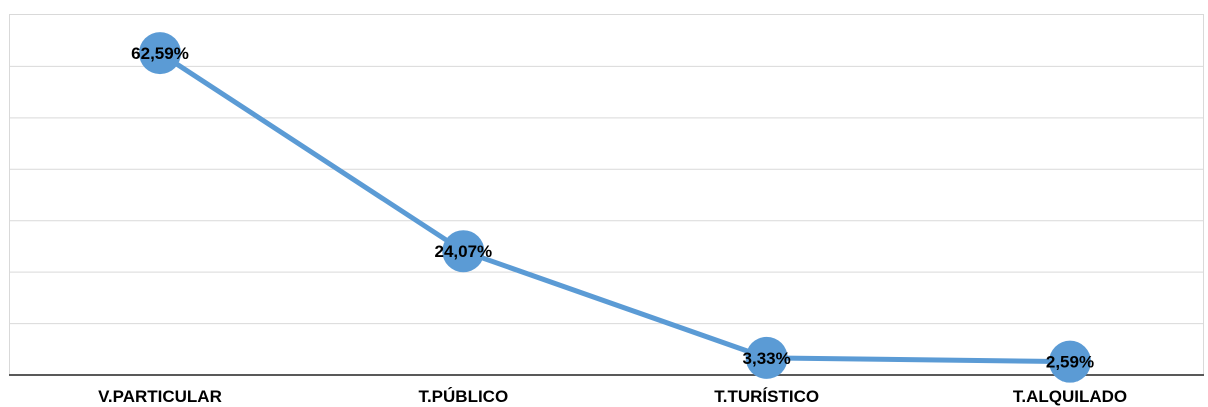 This screenshot has width=1208, height=407. Describe the element at coordinates (160, 396) in the screenshot. I see `x-tick-label: V.PARTICULAR` at that location.